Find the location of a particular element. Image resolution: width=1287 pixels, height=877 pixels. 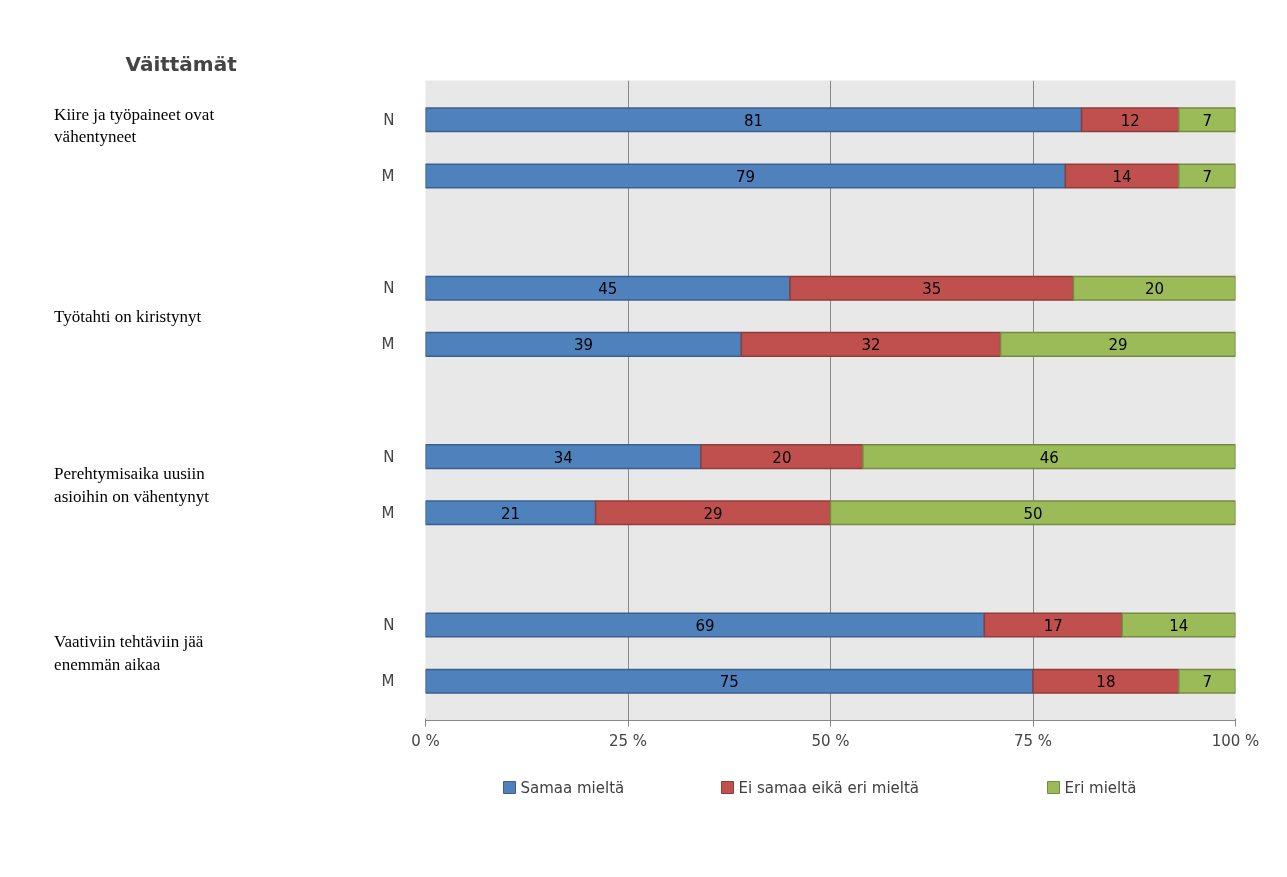

data-label: 35 is located at coordinates (932, 289).